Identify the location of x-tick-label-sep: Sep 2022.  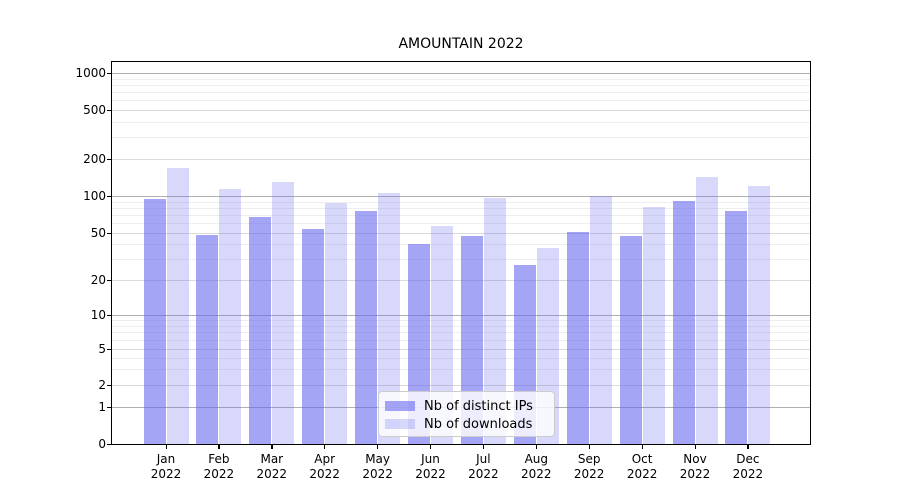
(589, 466).